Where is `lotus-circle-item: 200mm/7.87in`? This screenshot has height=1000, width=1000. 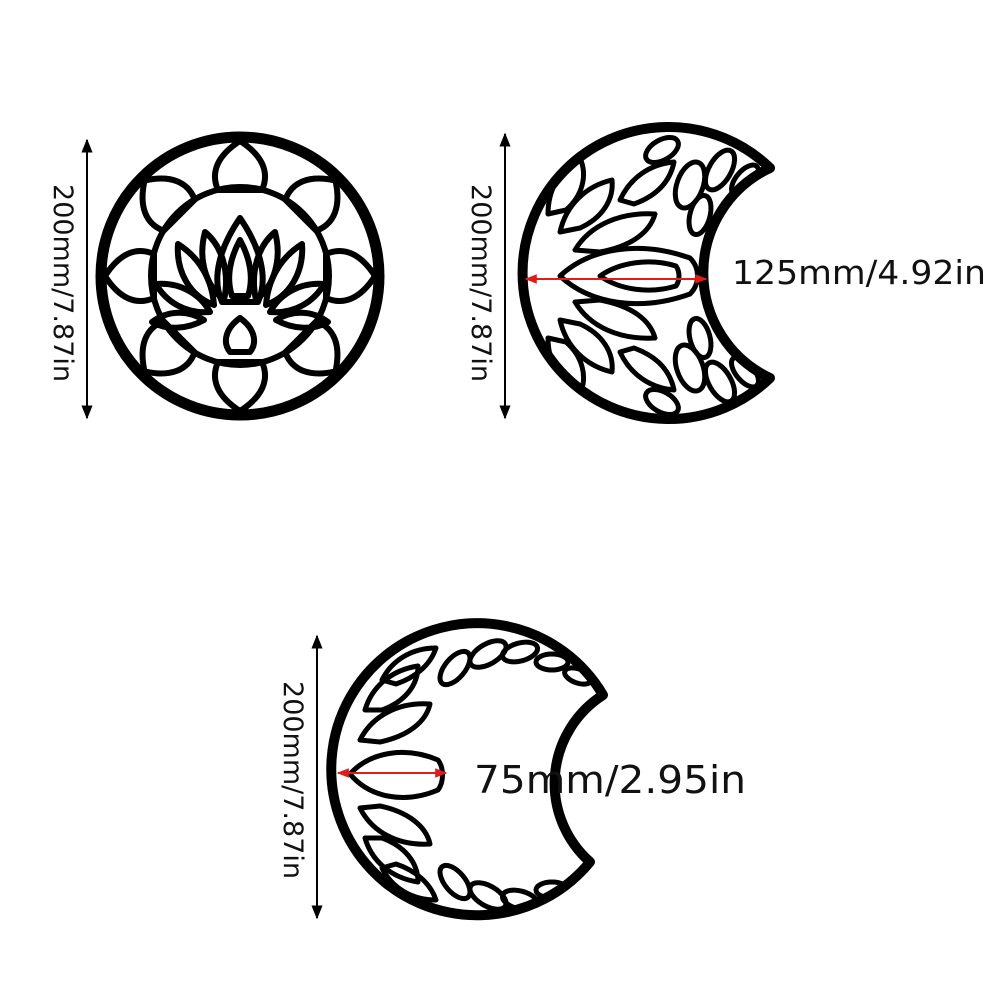
lotus-circle-item: 200mm/7.87in is located at coordinates (213, 277).